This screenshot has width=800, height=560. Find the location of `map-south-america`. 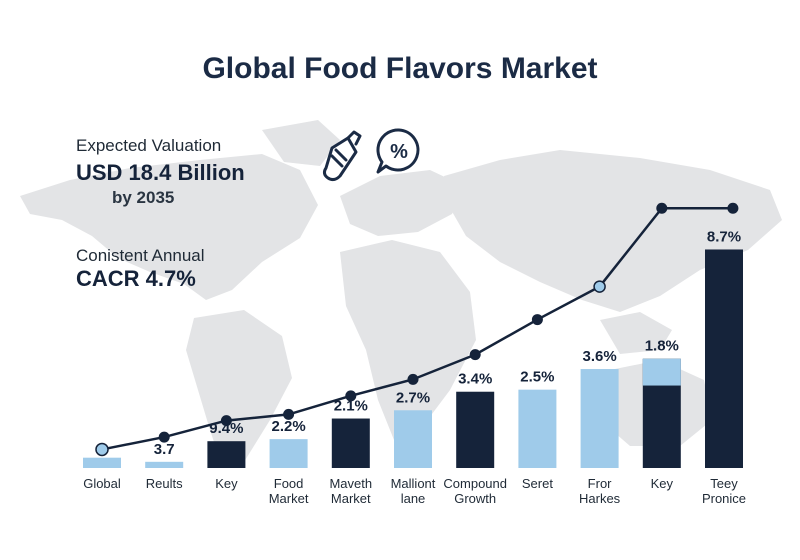

map-south-america is located at coordinates (239, 388).